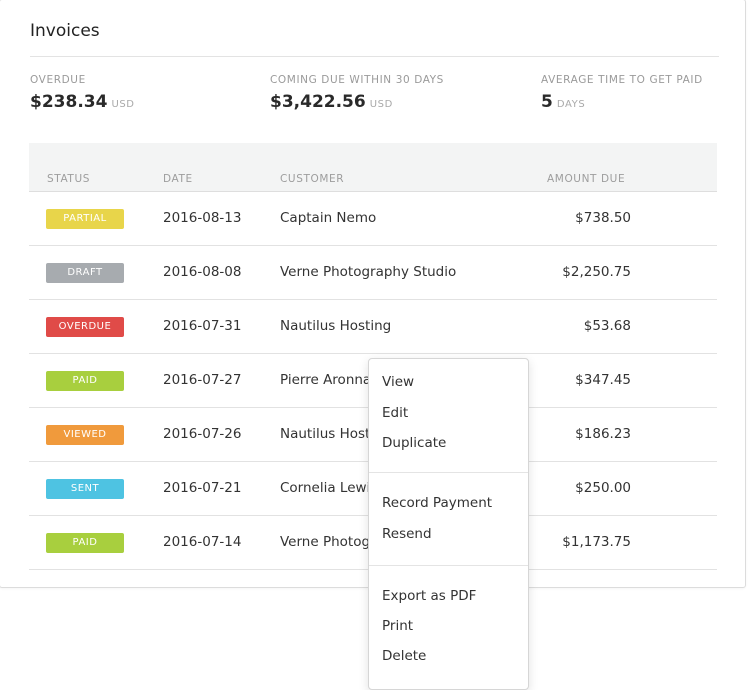 This screenshot has height=690, width=749. I want to click on amount-due: $186.23, so click(603, 434).